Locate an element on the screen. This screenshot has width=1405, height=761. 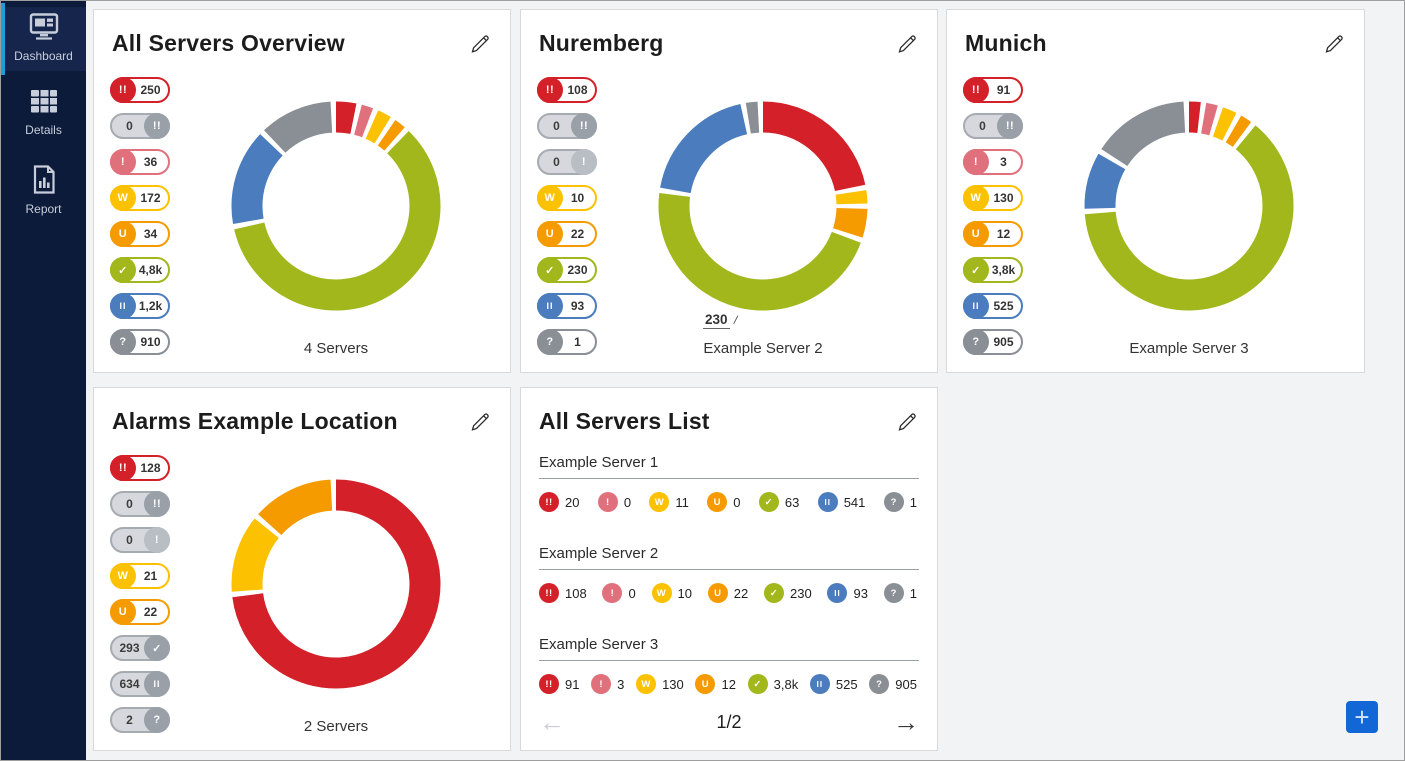
double-exclamation-icon: !! is located at coordinates (123, 468).